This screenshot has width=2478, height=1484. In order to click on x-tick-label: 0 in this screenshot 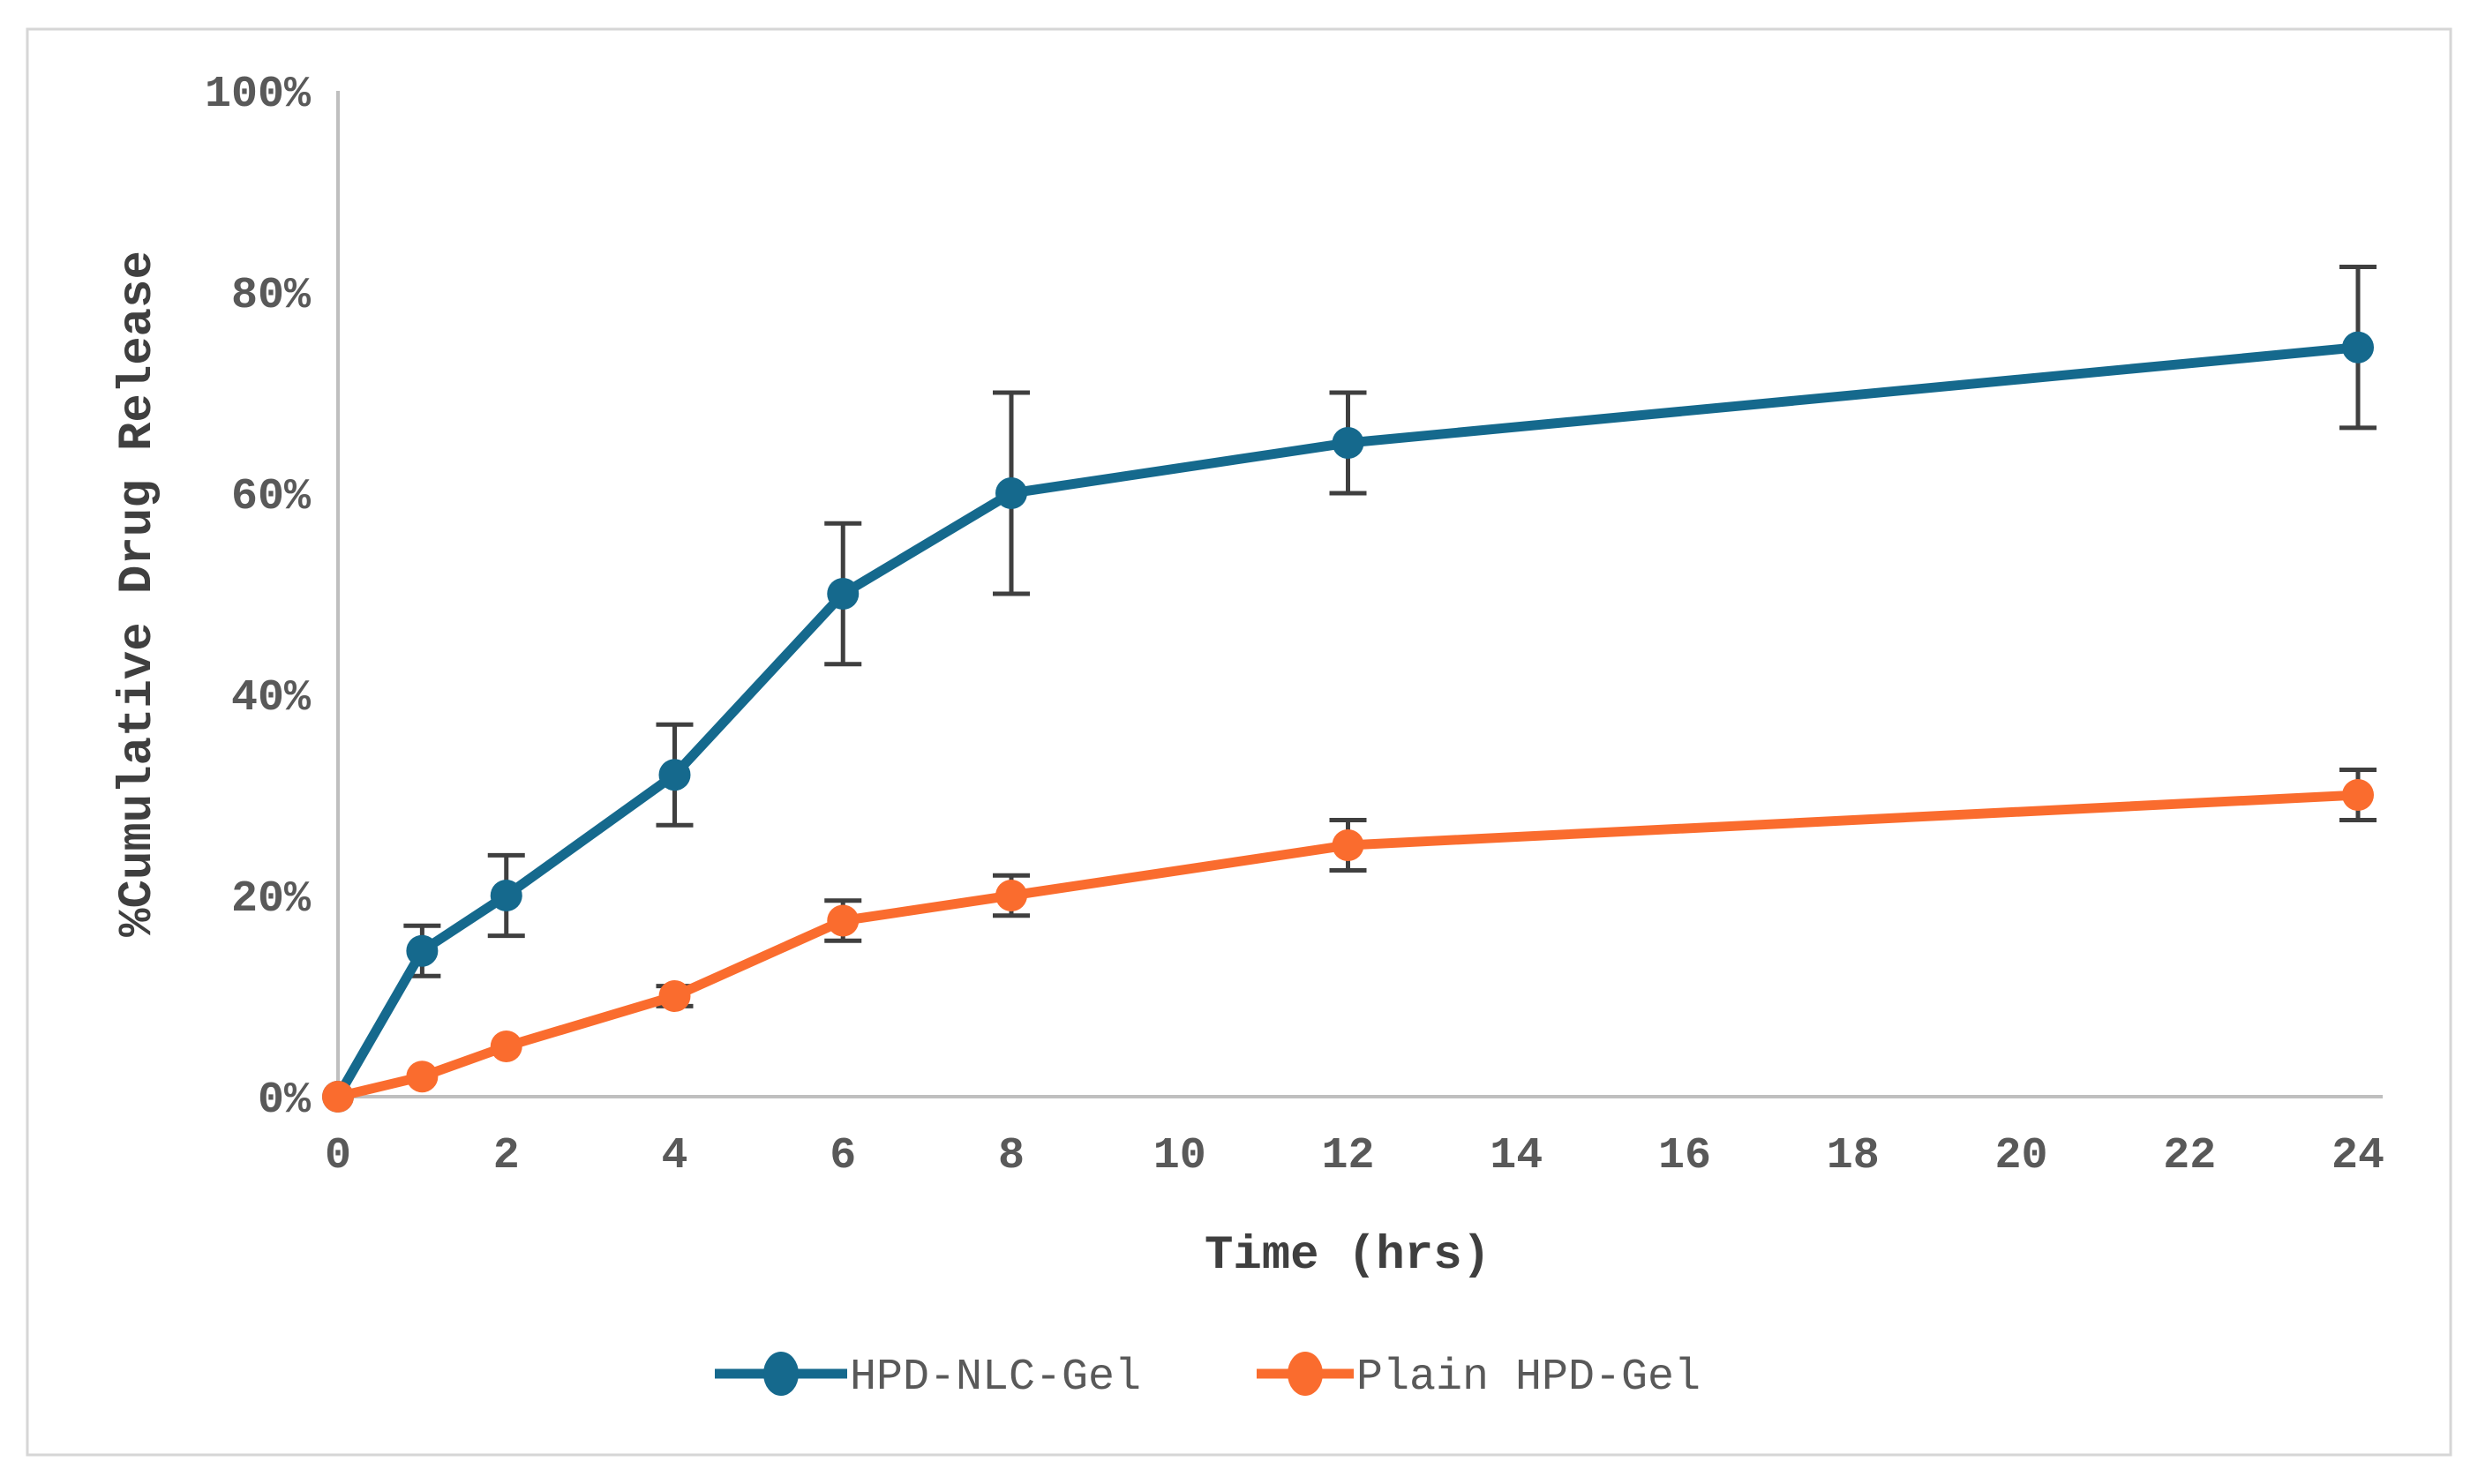, I will do `click(338, 1156)`.